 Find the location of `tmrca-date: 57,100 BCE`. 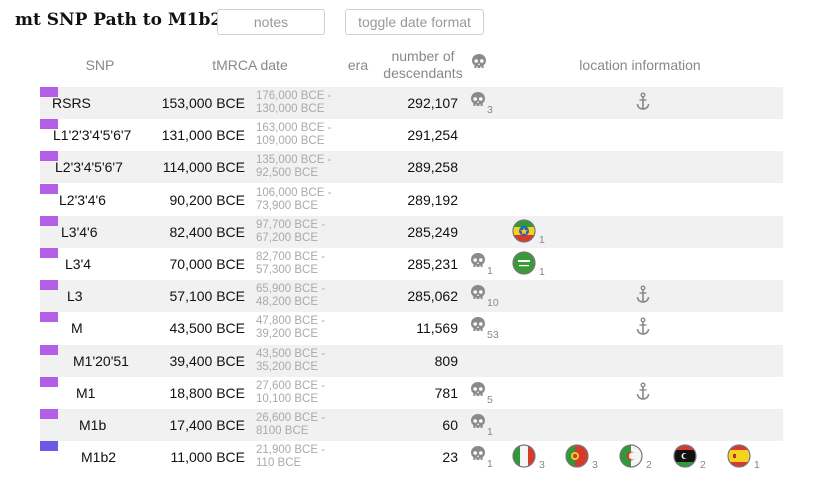

tmrca-date: 57,100 BCE is located at coordinates (207, 296).